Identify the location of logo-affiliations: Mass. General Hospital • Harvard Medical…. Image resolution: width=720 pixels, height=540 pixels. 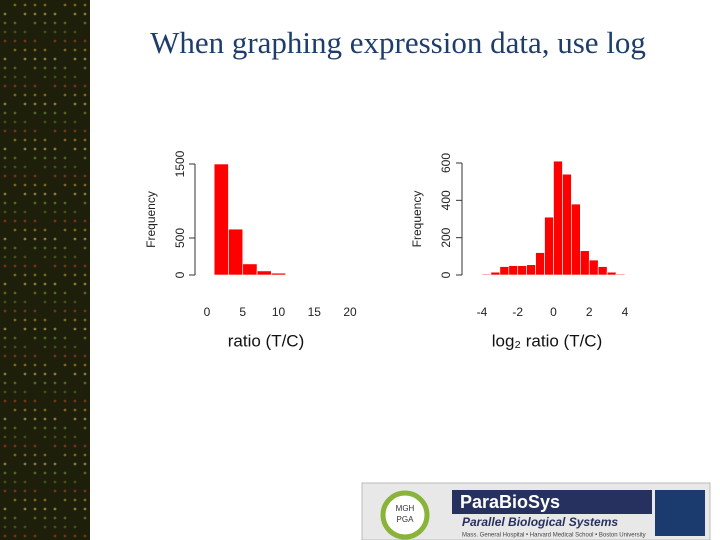
(554, 536).